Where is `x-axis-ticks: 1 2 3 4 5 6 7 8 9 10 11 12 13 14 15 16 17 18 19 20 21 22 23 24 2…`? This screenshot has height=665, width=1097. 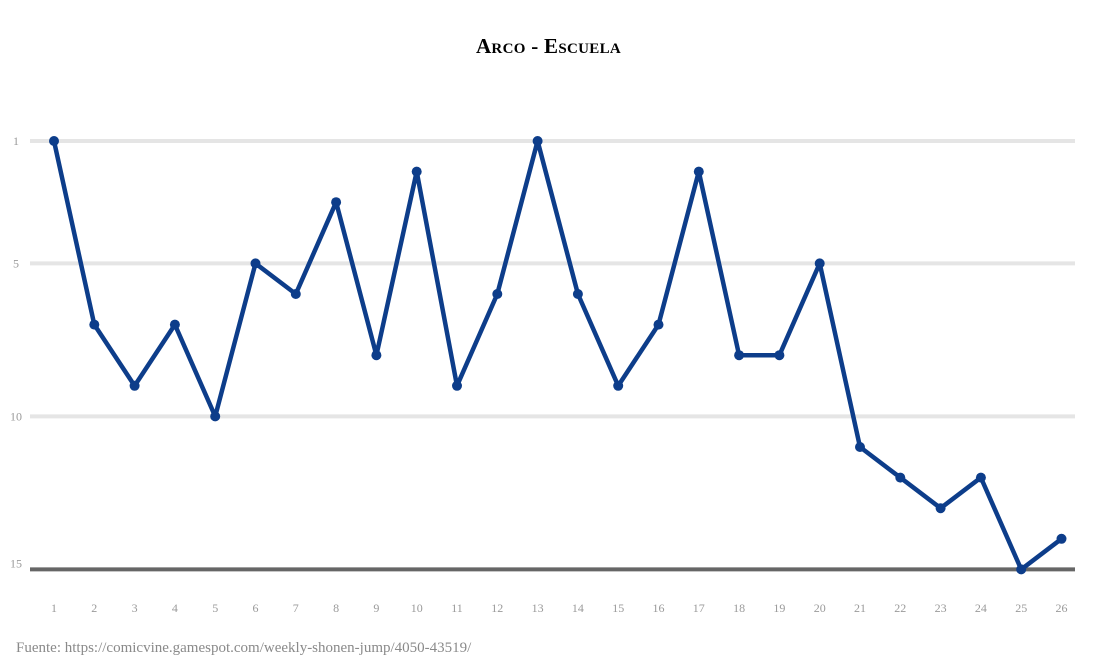
x-axis-ticks: 1 2 3 4 5 6 7 8 9 10 11 12 13 14 15 16 17 18 19 20 21 22 23 24 2… is located at coordinates (559, 608).